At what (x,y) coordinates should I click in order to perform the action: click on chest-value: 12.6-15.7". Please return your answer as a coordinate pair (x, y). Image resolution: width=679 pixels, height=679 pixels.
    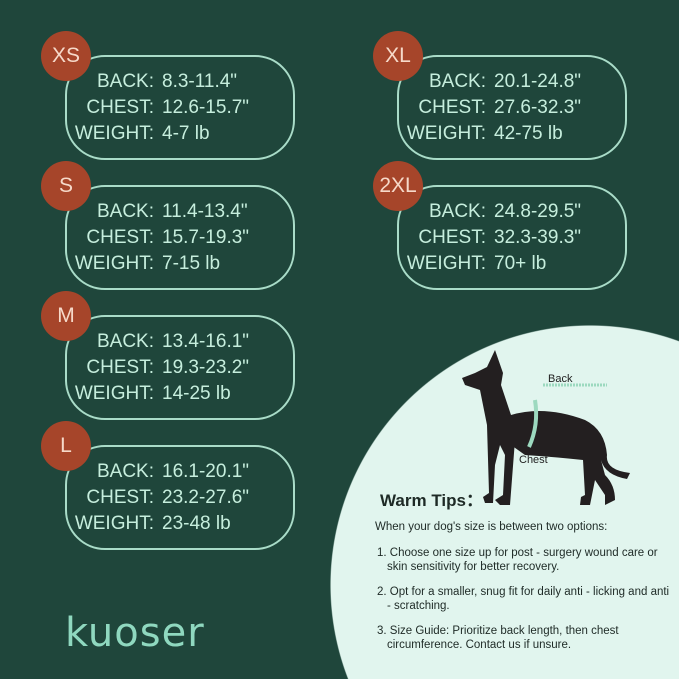
    Looking at the image, I should click on (206, 107).